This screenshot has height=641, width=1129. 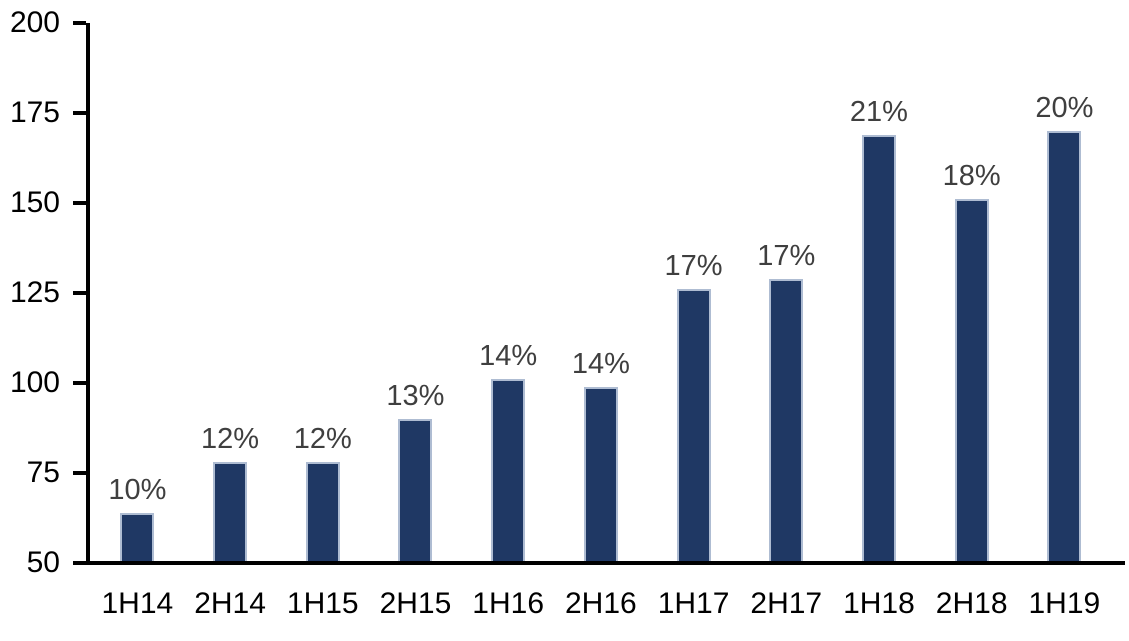 What do you see at coordinates (878, 111) in the screenshot?
I see `bar-data-label: 21%` at bounding box center [878, 111].